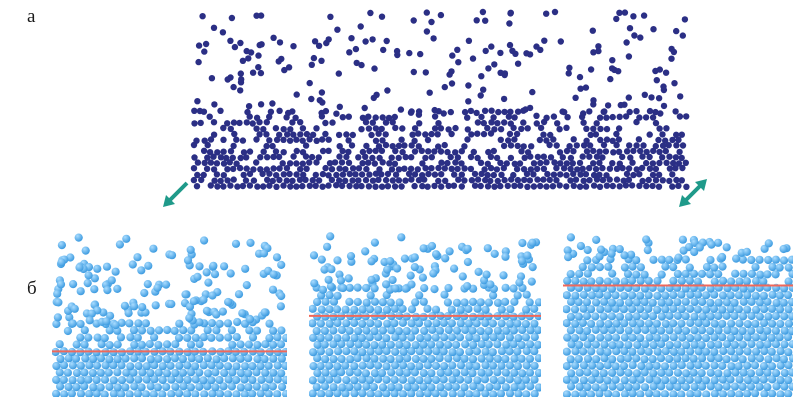 The image size is (793, 397). Describe the element at coordinates (693, 193) in the screenshot. I see `arrow-down-right-icon` at that location.